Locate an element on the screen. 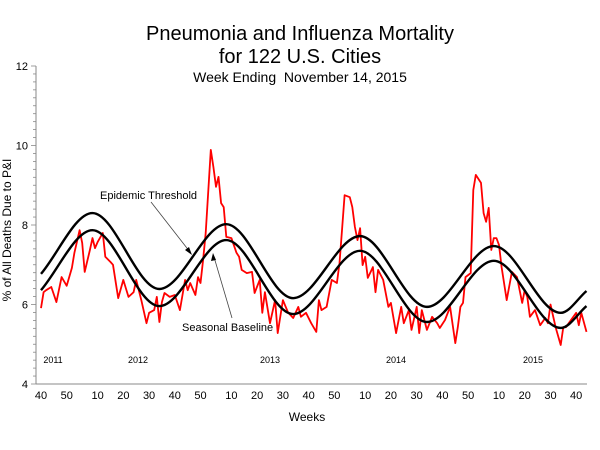 The width and height of the screenshot is (600, 450). arrowhead-baseline-icon is located at coordinates (213, 257).